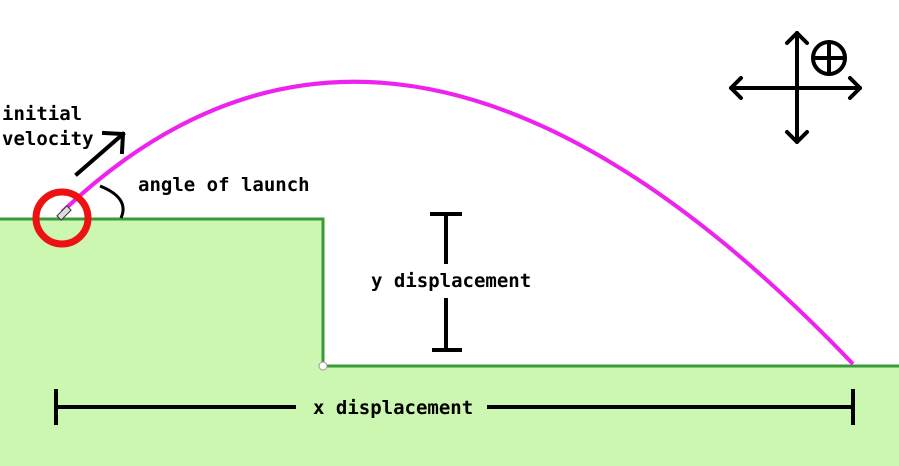 This screenshot has height=466, width=899. What do you see at coordinates (48, 139) in the screenshot?
I see `initial-velocity-label-line2: velocity` at bounding box center [48, 139].